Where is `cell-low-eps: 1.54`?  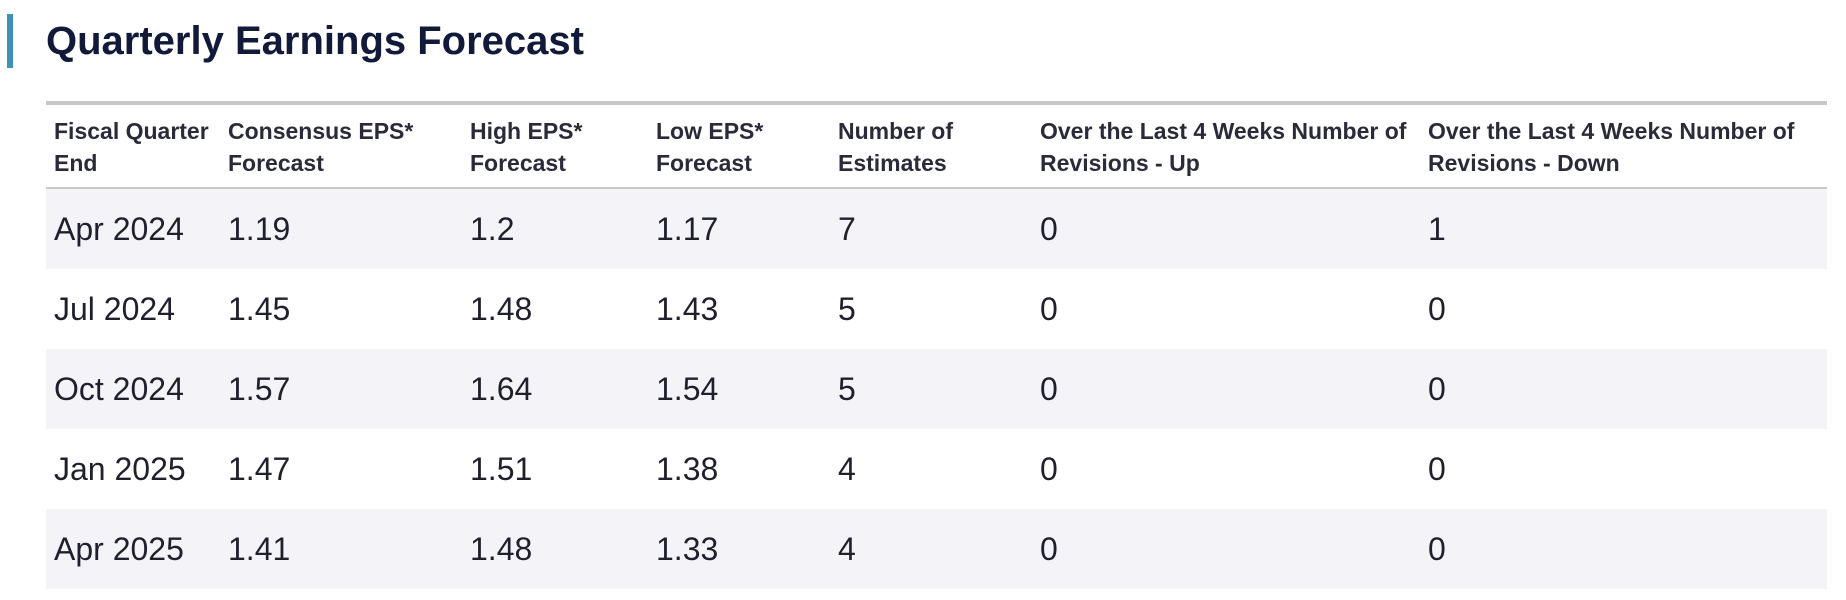 cell-low-eps: 1.54 is located at coordinates (739, 389).